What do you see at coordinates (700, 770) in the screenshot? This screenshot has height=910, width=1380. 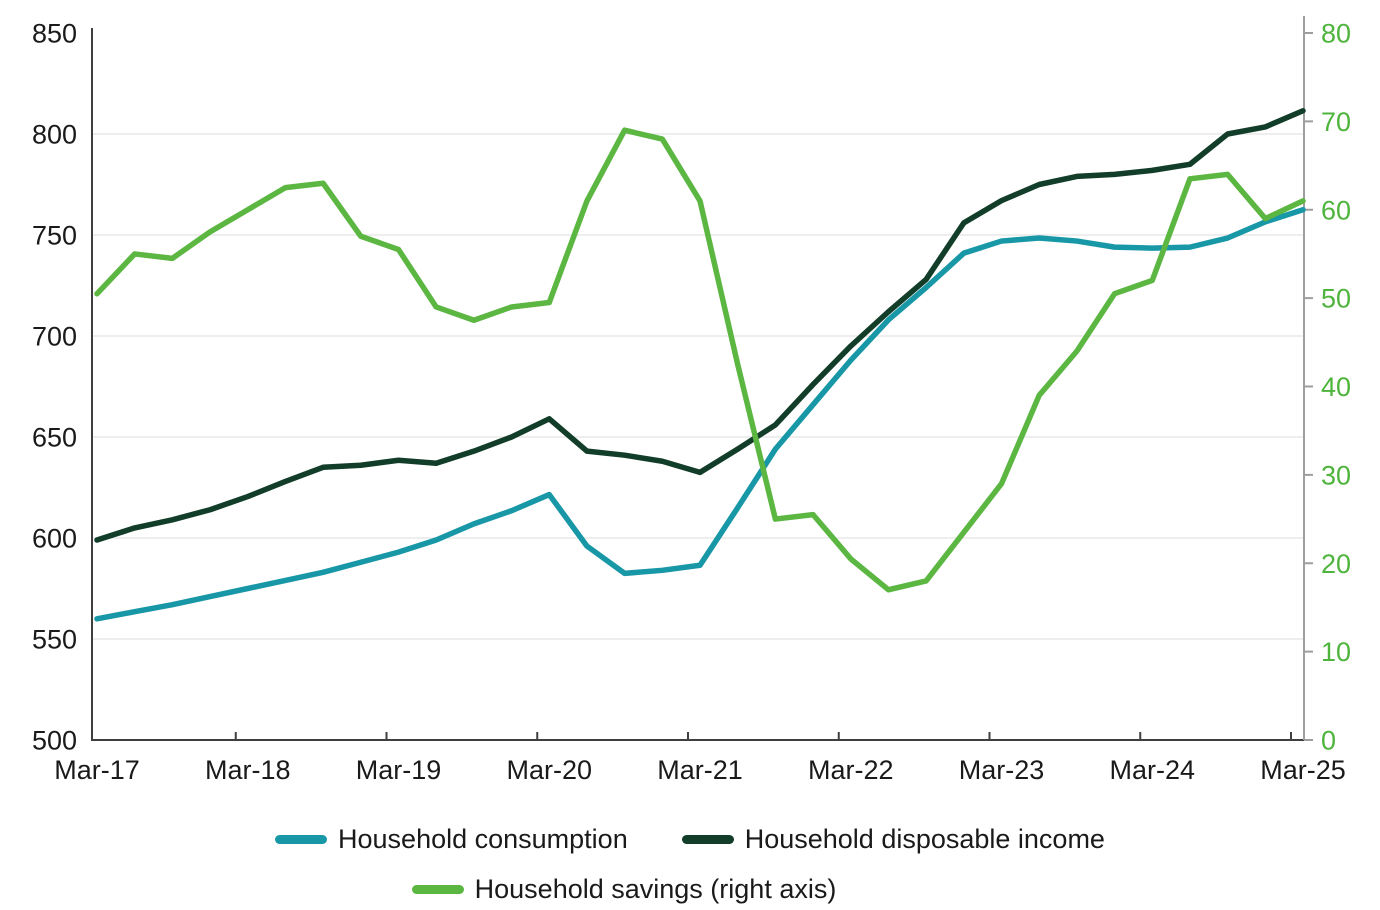 I see `svg-text: Mar-21` at bounding box center [700, 770].